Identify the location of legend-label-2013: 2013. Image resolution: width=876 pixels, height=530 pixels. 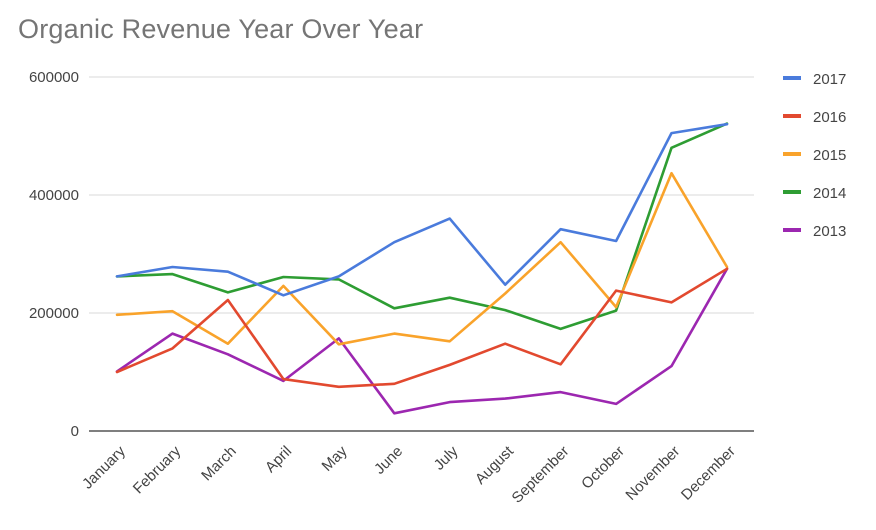
(829, 231).